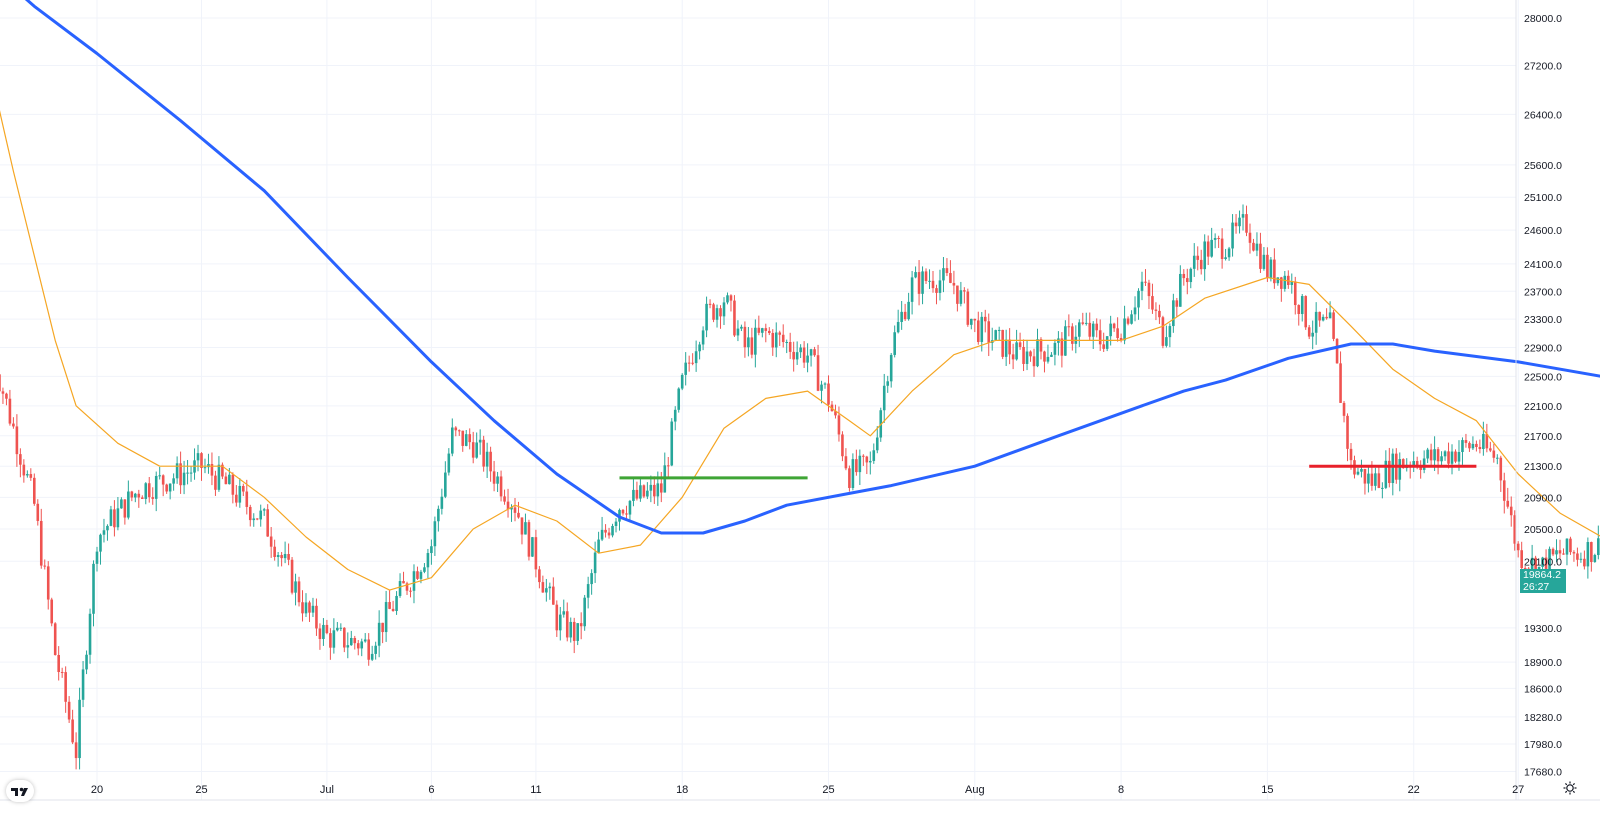  What do you see at coordinates (1542, 574) in the screenshot?
I see `last-price-value: 19864.2` at bounding box center [1542, 574].